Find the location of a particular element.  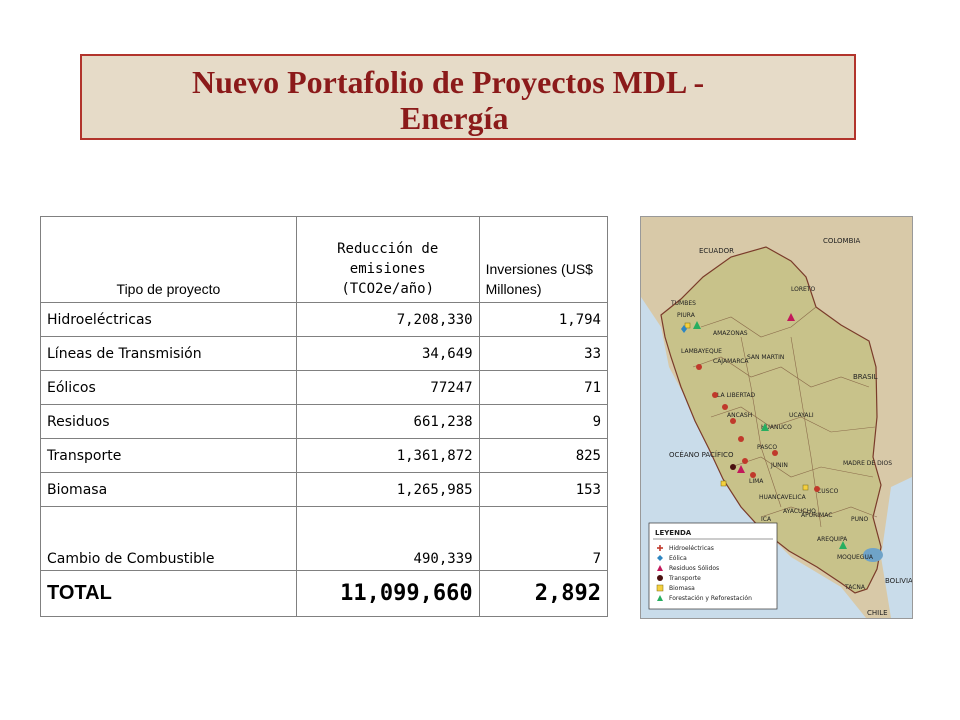

header-inversiones: Inversiones (US$ Millones) is located at coordinates (543, 259).